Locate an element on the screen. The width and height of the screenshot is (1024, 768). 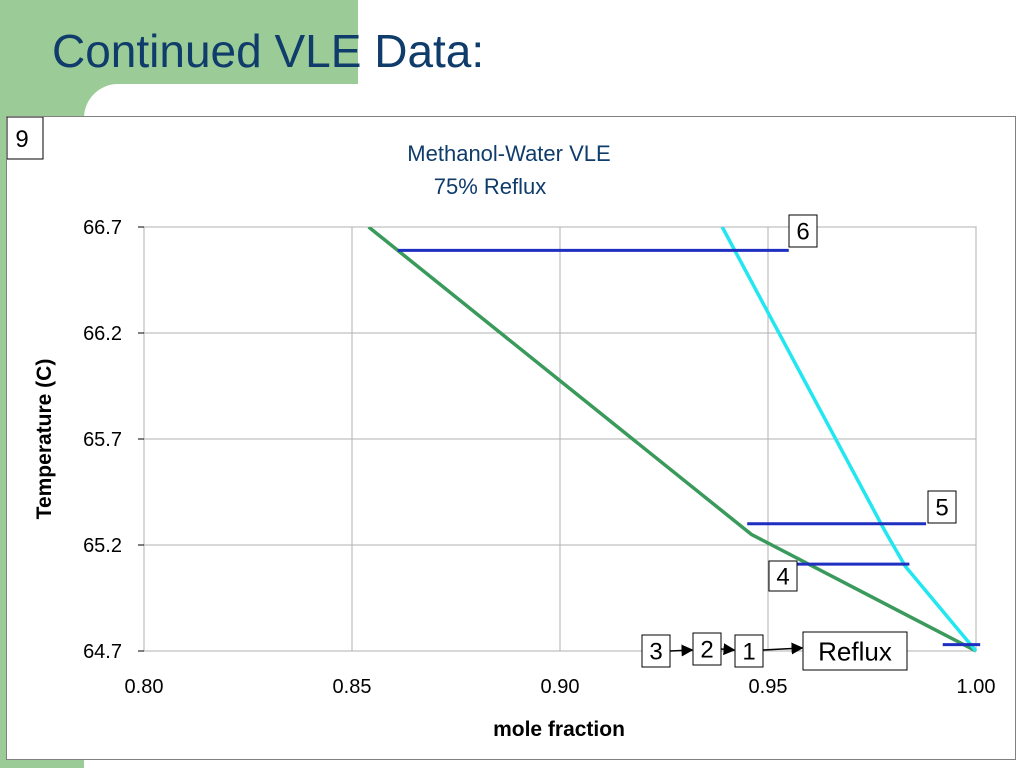
x-tick-label: 0.95 is located at coordinates (768, 687).